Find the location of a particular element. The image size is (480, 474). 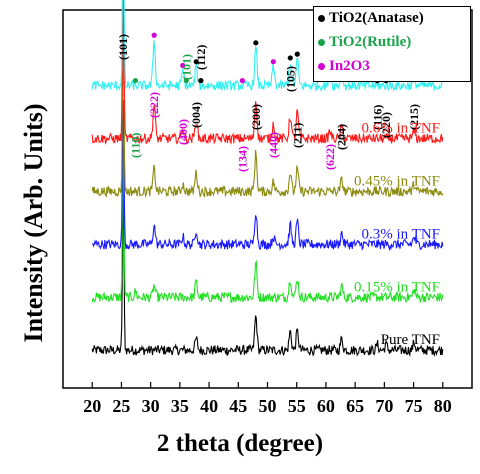

x-tick-label: 45 is located at coordinates (238, 406).